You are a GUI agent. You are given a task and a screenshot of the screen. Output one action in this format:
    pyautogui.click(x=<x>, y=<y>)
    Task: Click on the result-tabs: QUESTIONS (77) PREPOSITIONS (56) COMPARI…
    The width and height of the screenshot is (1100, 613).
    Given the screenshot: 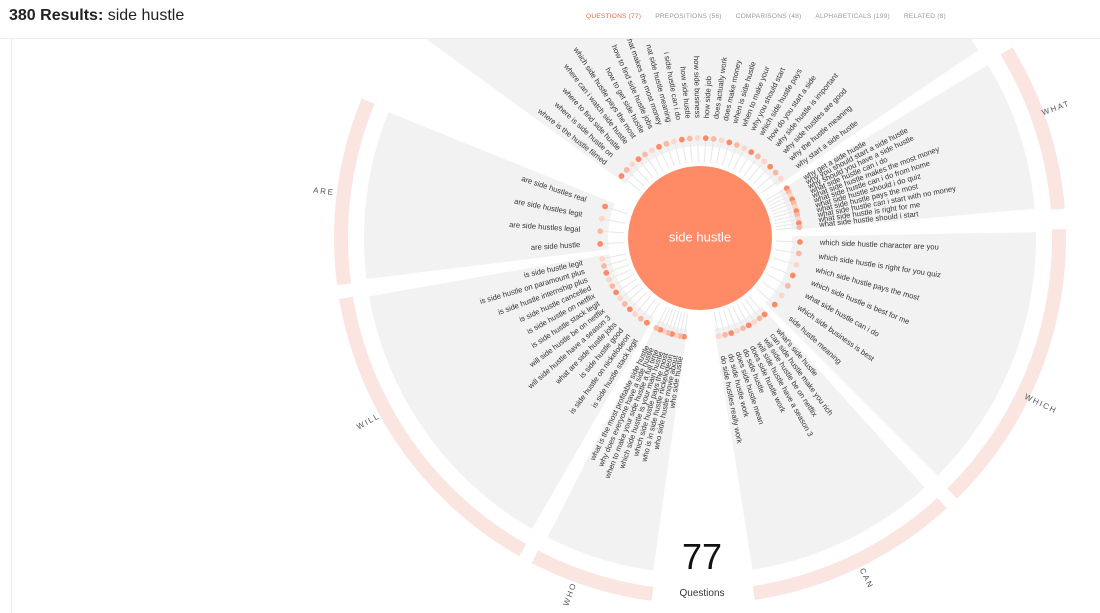 What is the action you would take?
    pyautogui.click(x=769, y=16)
    